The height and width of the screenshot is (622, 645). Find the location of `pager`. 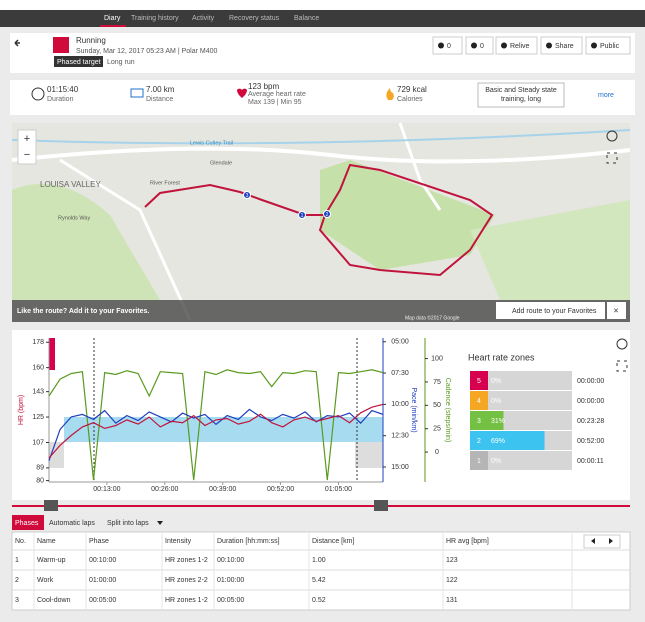

pager is located at coordinates (602, 541).